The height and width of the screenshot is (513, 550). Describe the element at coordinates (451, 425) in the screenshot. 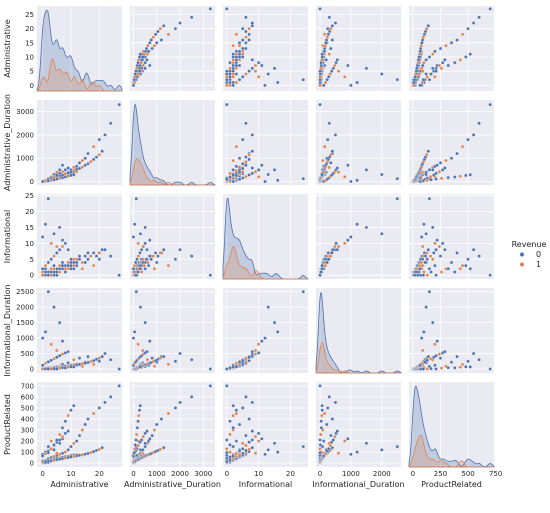

I see `panel-ProductRelated-vs-ProductRelated` at that location.